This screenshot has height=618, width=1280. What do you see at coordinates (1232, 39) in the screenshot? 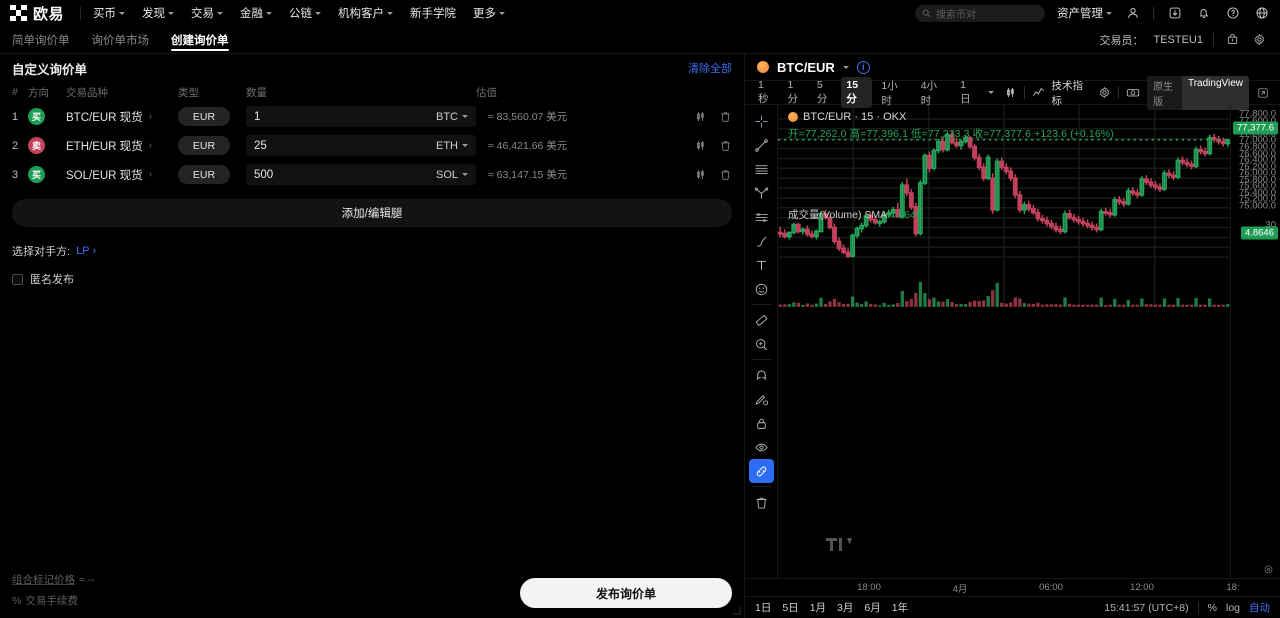
I see `history-icon` at bounding box center [1232, 39].